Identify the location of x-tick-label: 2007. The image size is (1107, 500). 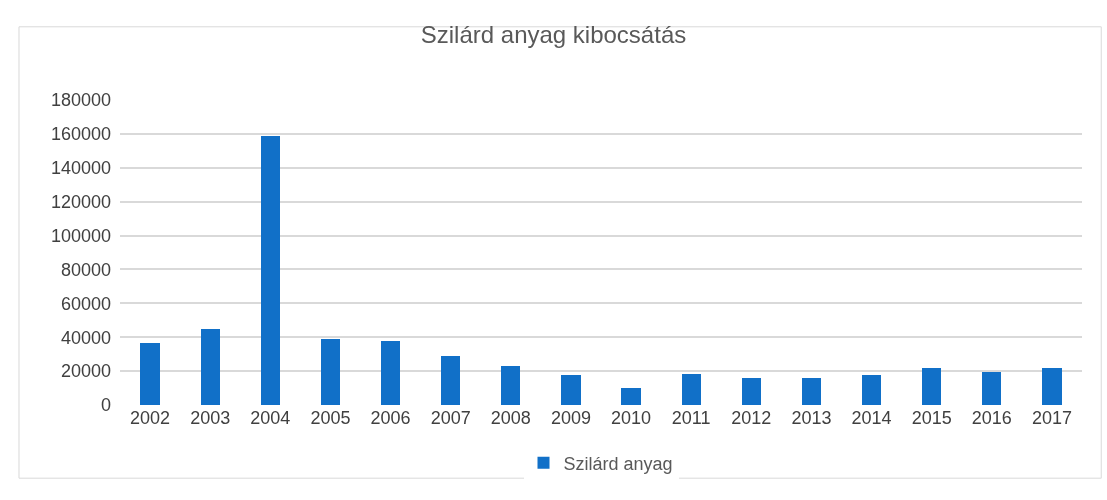
(450, 418).